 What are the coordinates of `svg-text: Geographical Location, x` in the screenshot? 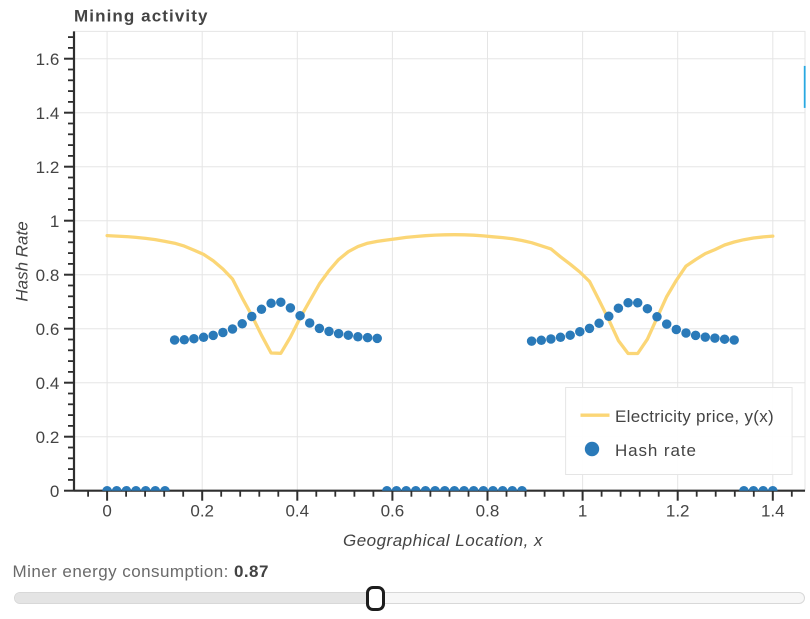 It's located at (443, 540).